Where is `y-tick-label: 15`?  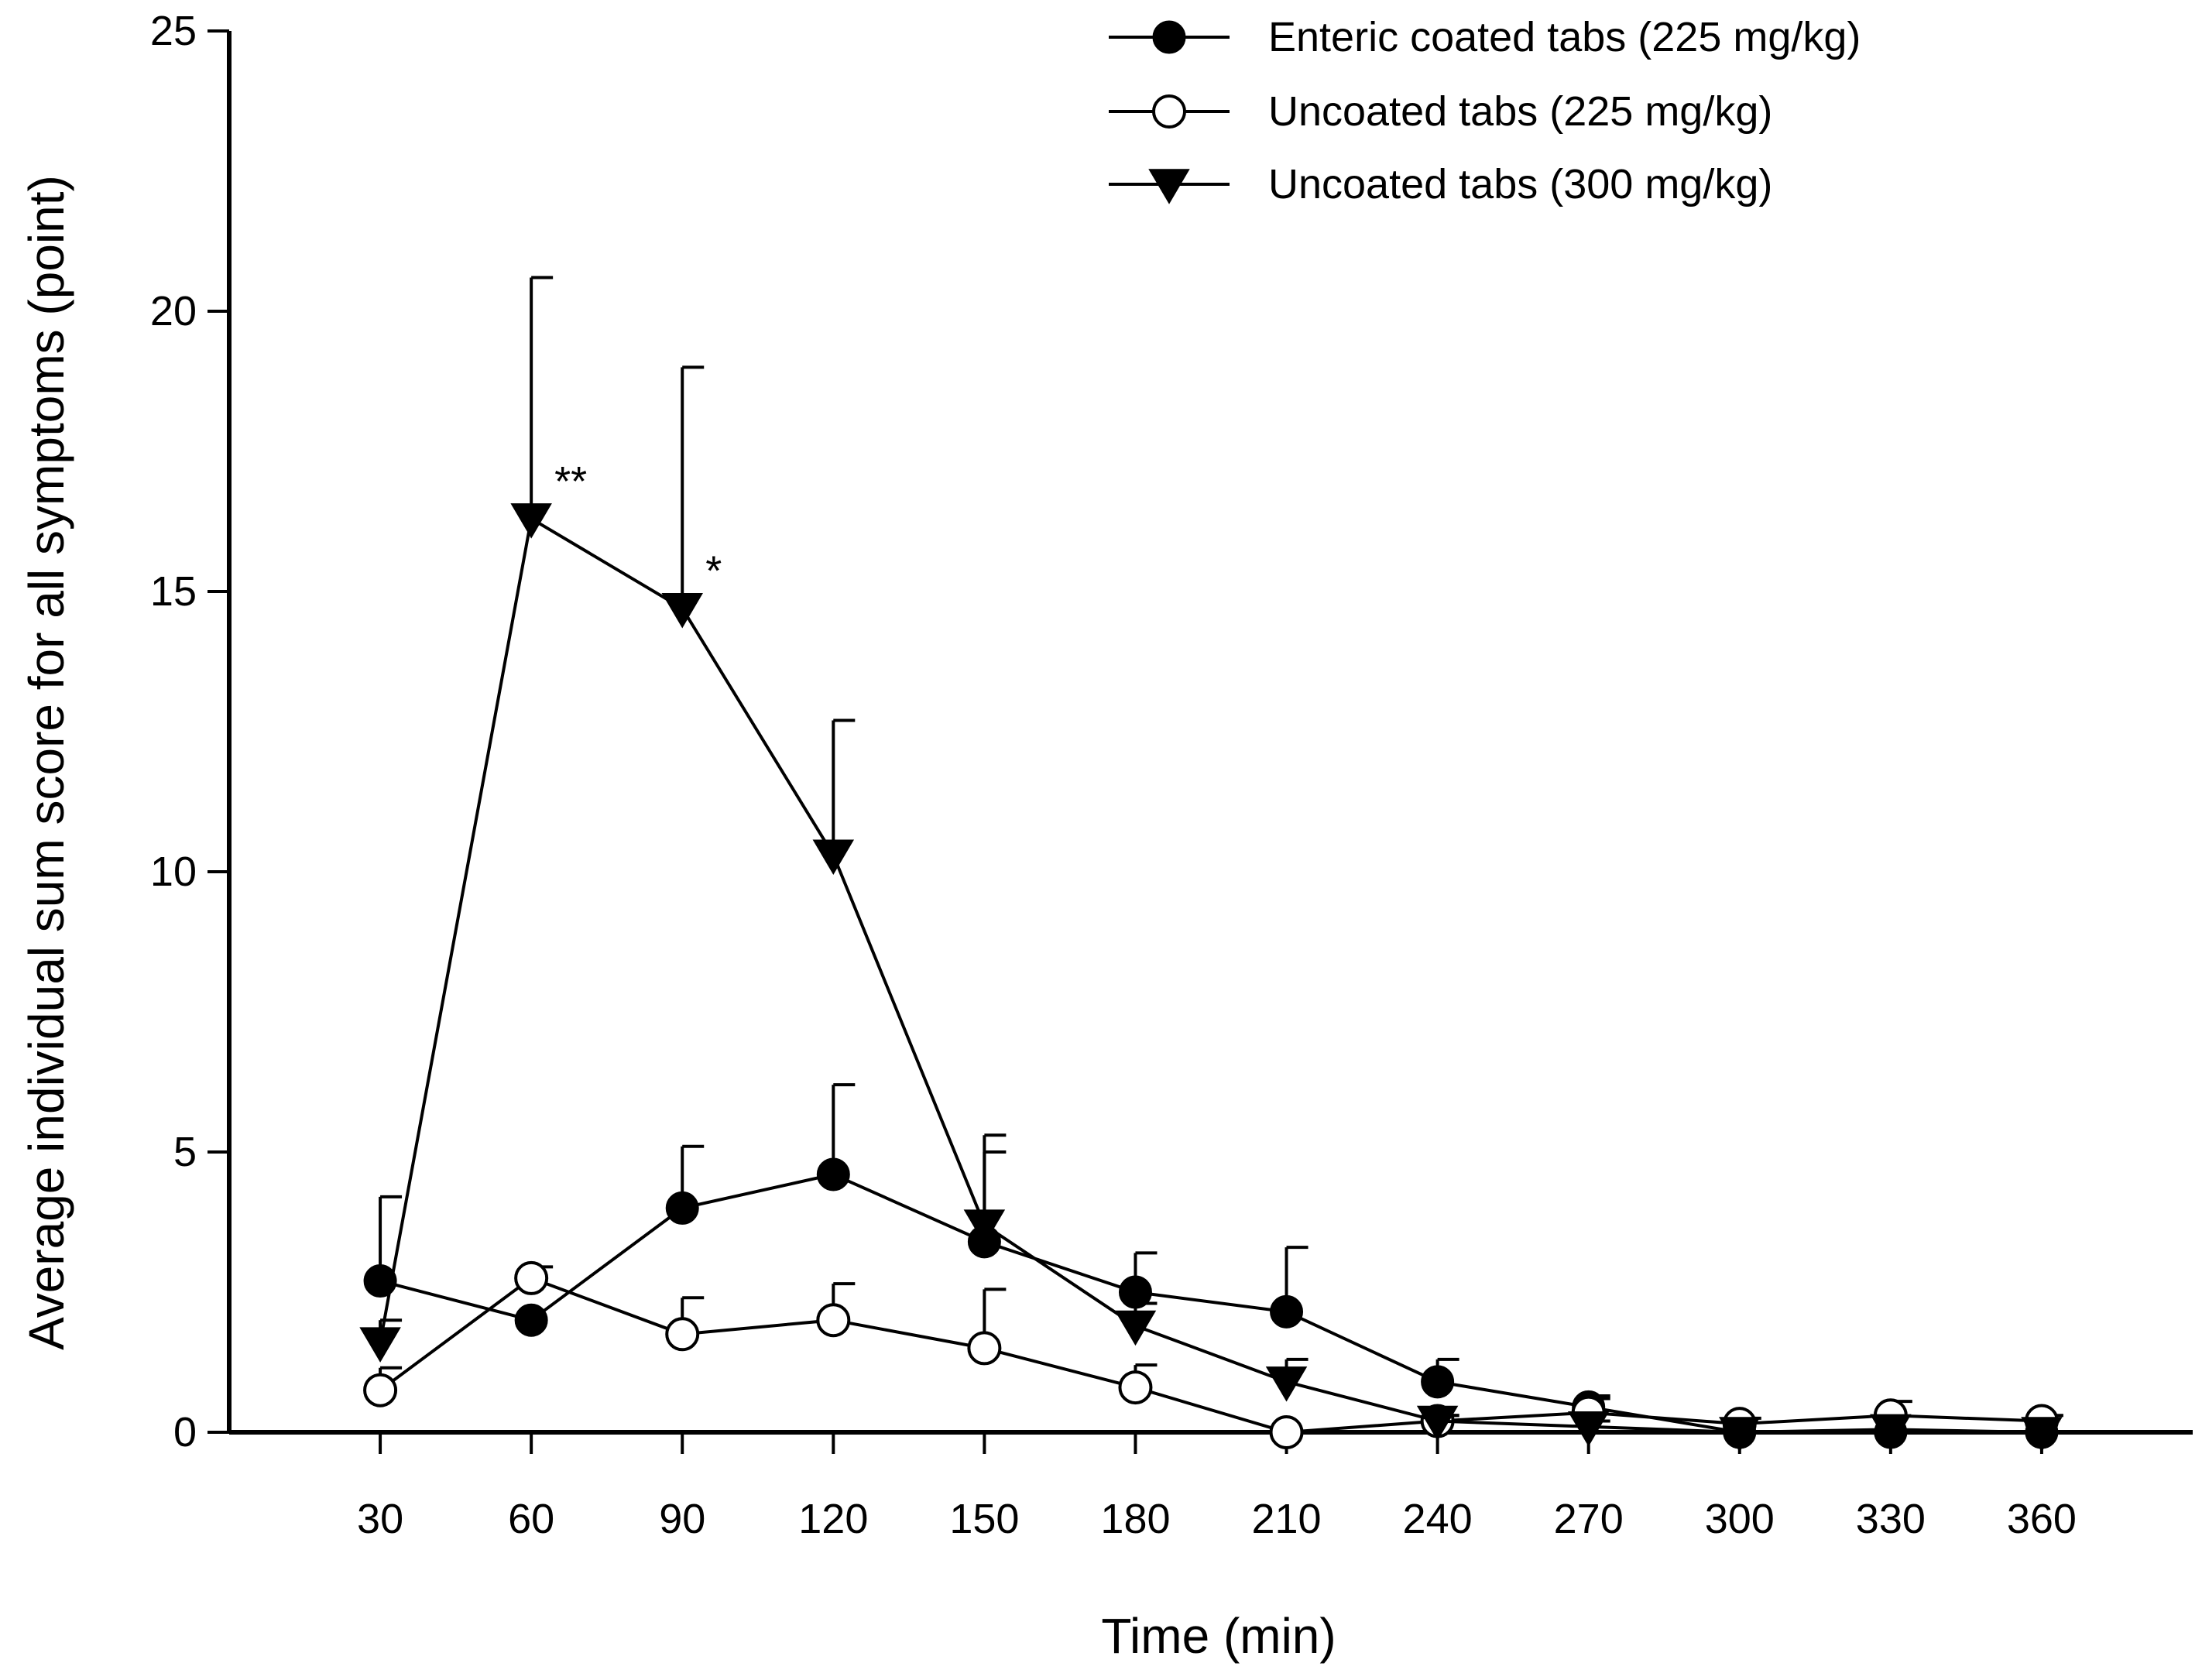 y-tick-label: 15 is located at coordinates (173, 591).